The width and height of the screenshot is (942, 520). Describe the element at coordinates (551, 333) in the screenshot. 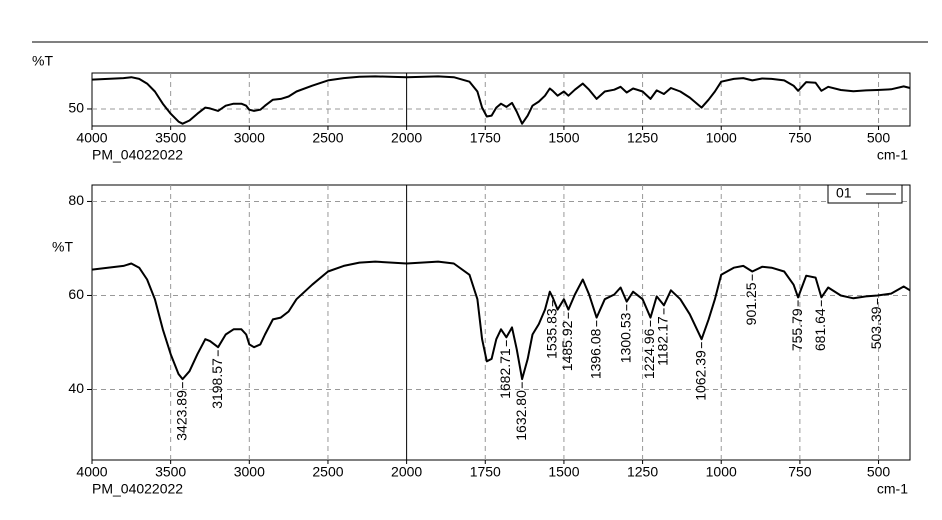

I see `peak-label: 1535.83` at that location.